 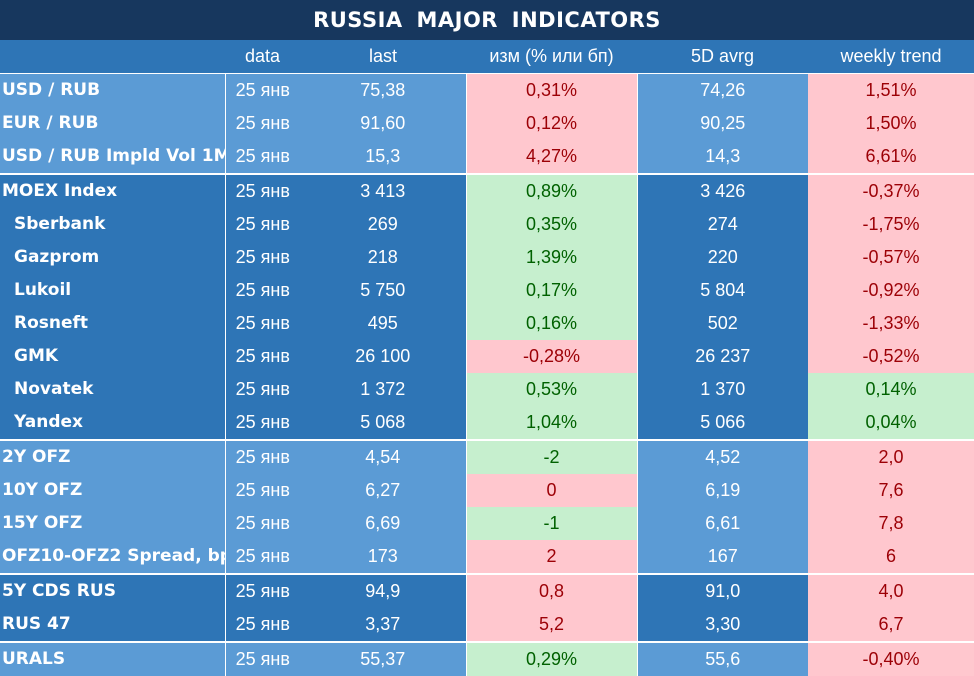 What do you see at coordinates (722, 625) in the screenshot?
I see `row-5d-avg: 3,30` at bounding box center [722, 625].